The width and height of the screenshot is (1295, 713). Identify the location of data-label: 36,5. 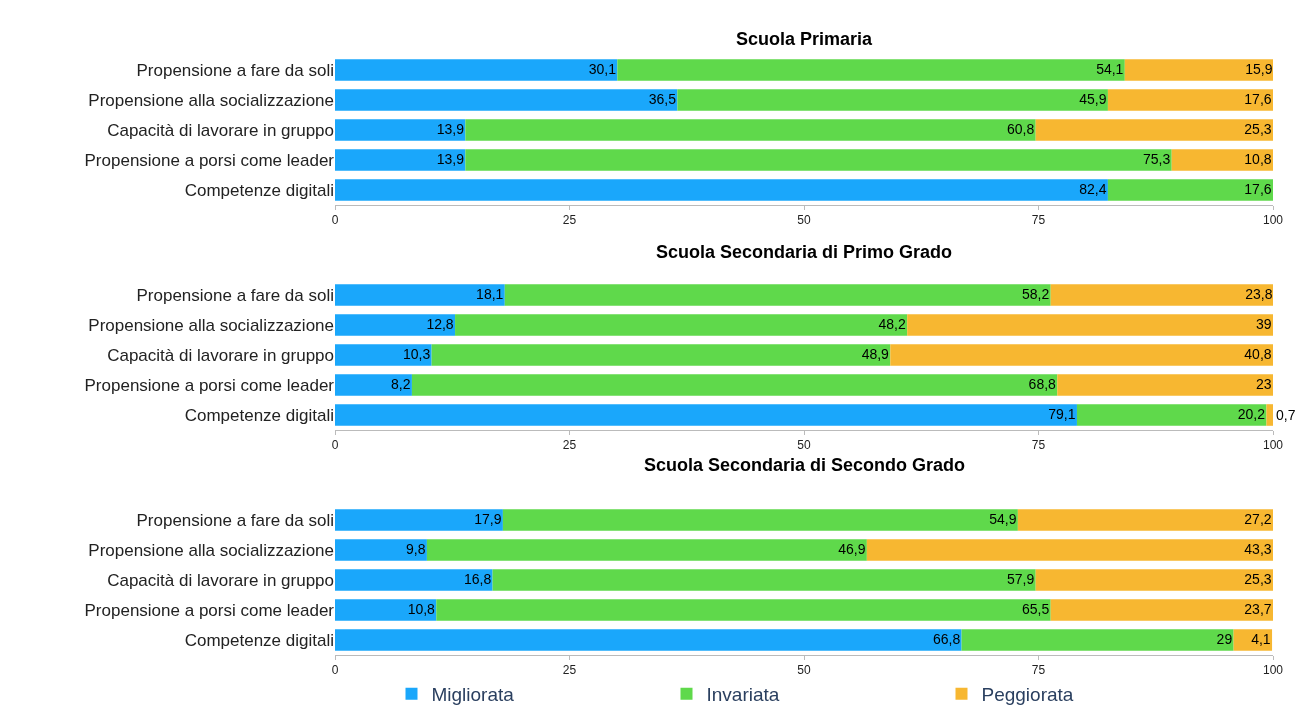
(662, 98).